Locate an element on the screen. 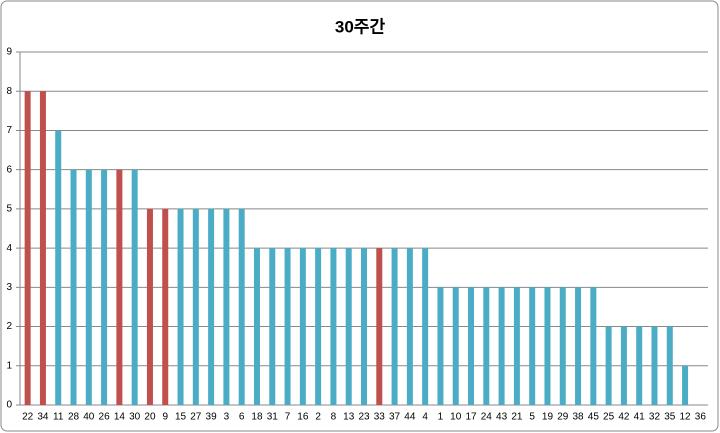 This screenshot has height=433, width=720. x-tick-label: 44 is located at coordinates (410, 417).